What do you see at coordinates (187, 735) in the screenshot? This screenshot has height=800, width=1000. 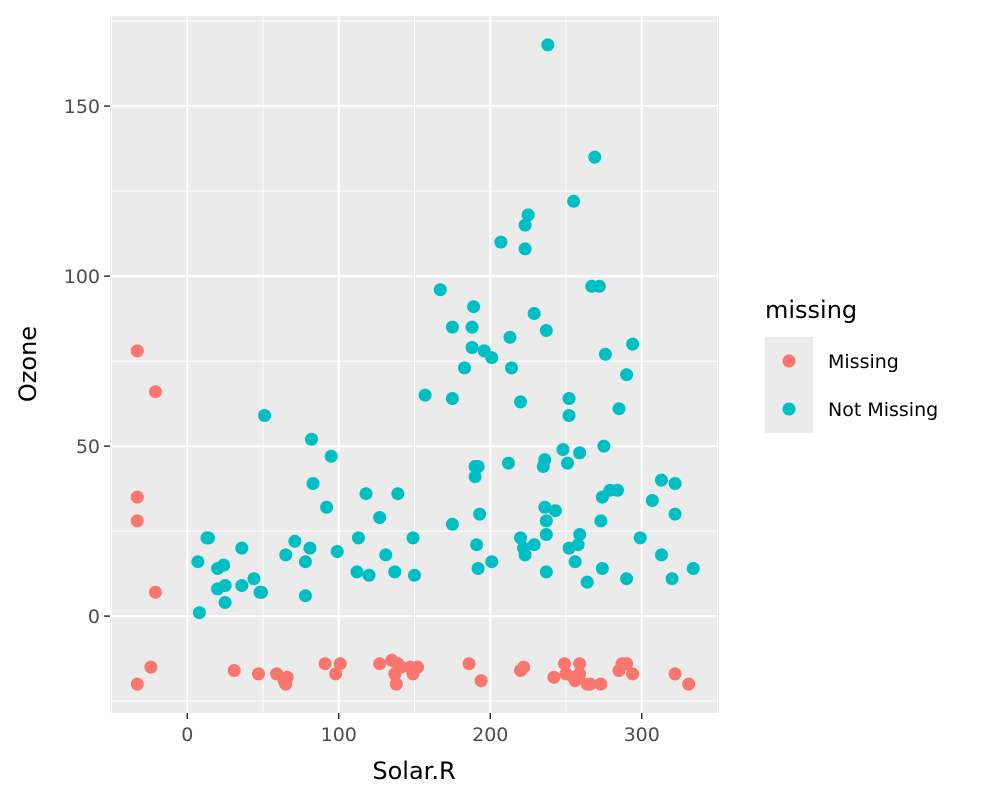 I see `x-tick-label: 0` at bounding box center [187, 735].